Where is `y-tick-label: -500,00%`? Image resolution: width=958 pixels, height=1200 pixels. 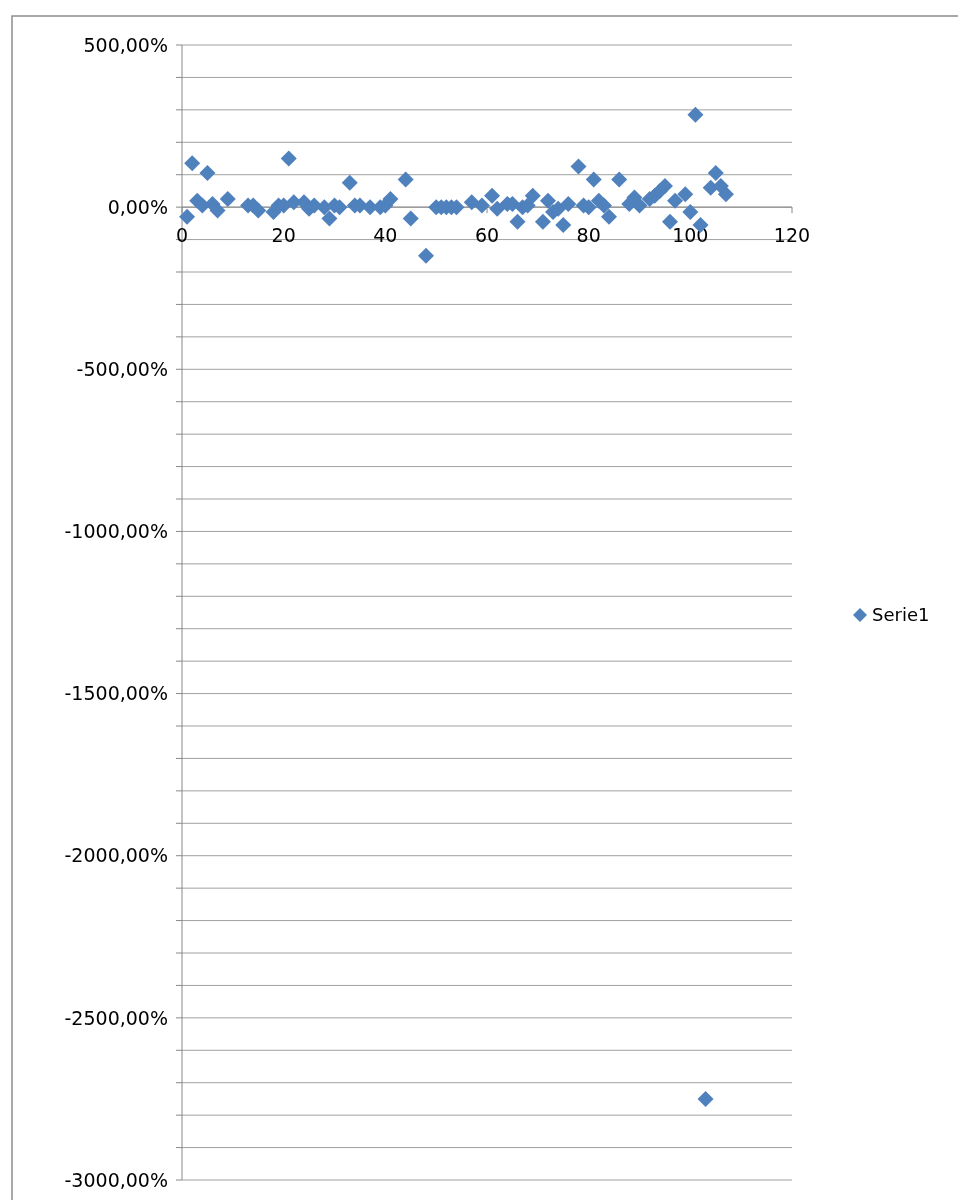 y-tick-label: -500,00% is located at coordinates (122, 368).